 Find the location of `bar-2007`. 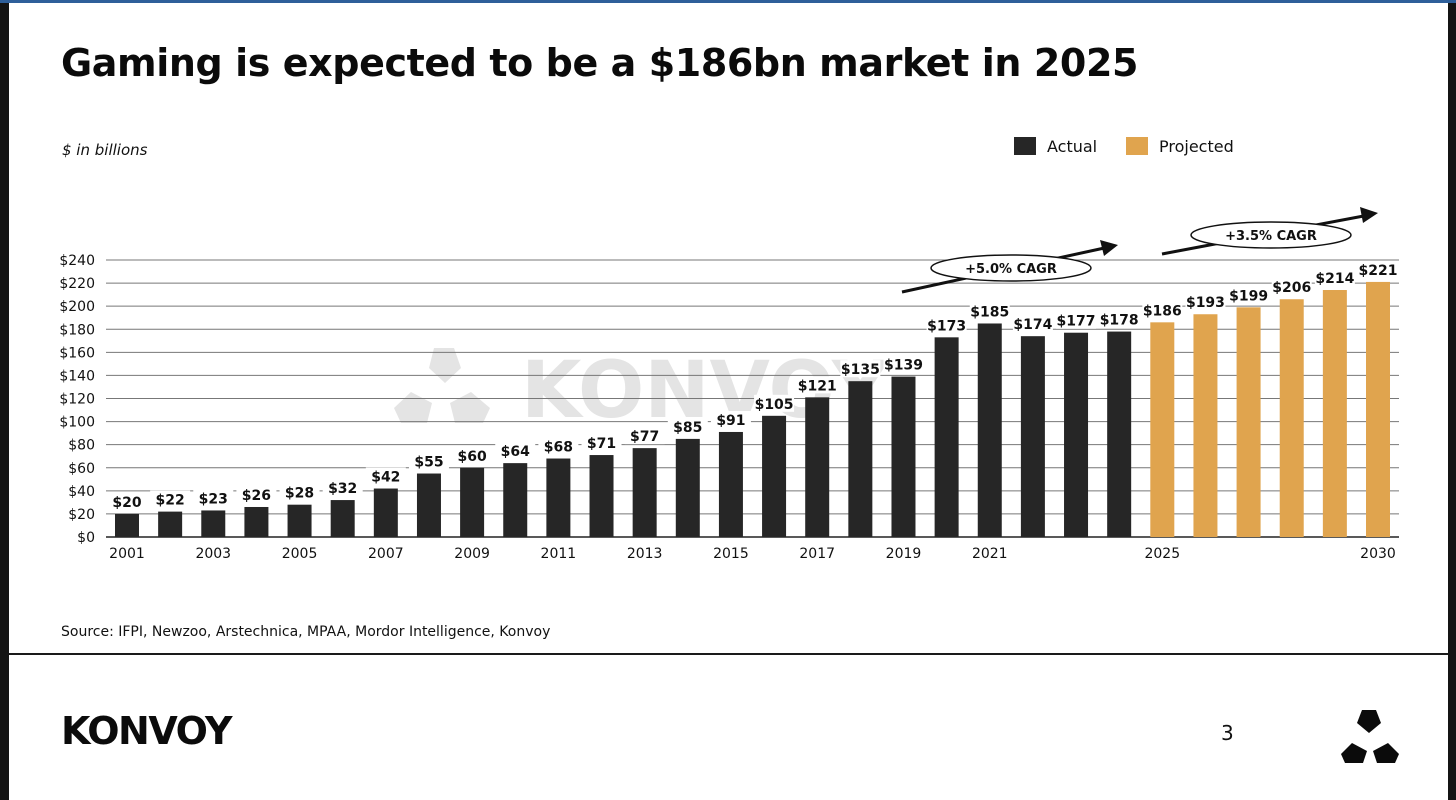

bar-2007 is located at coordinates (385, 512).